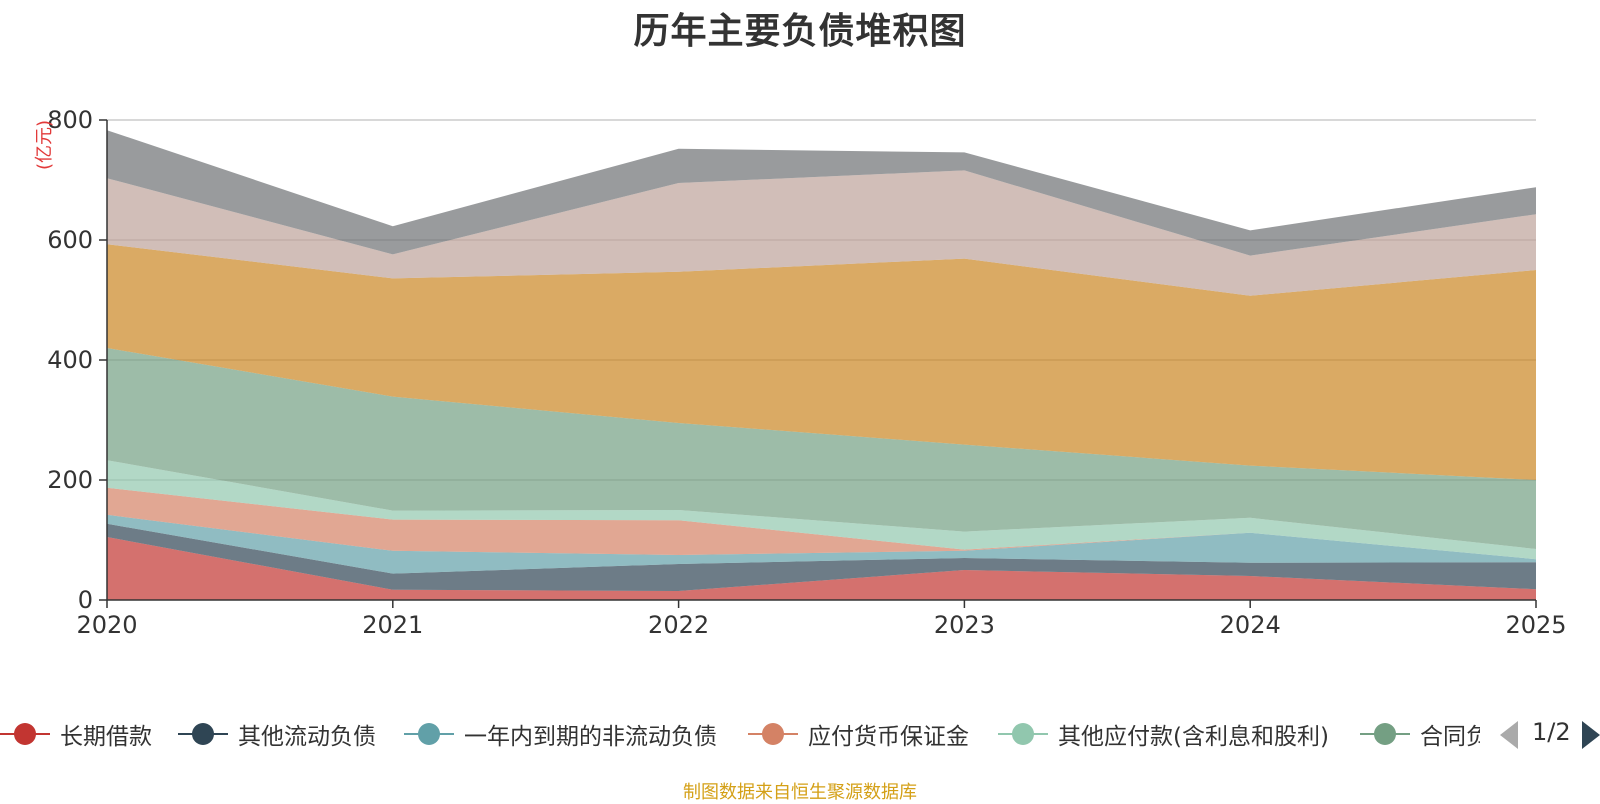  Describe the element at coordinates (1250, 625) in the screenshot. I see `x-tick-label: 2024` at that location.